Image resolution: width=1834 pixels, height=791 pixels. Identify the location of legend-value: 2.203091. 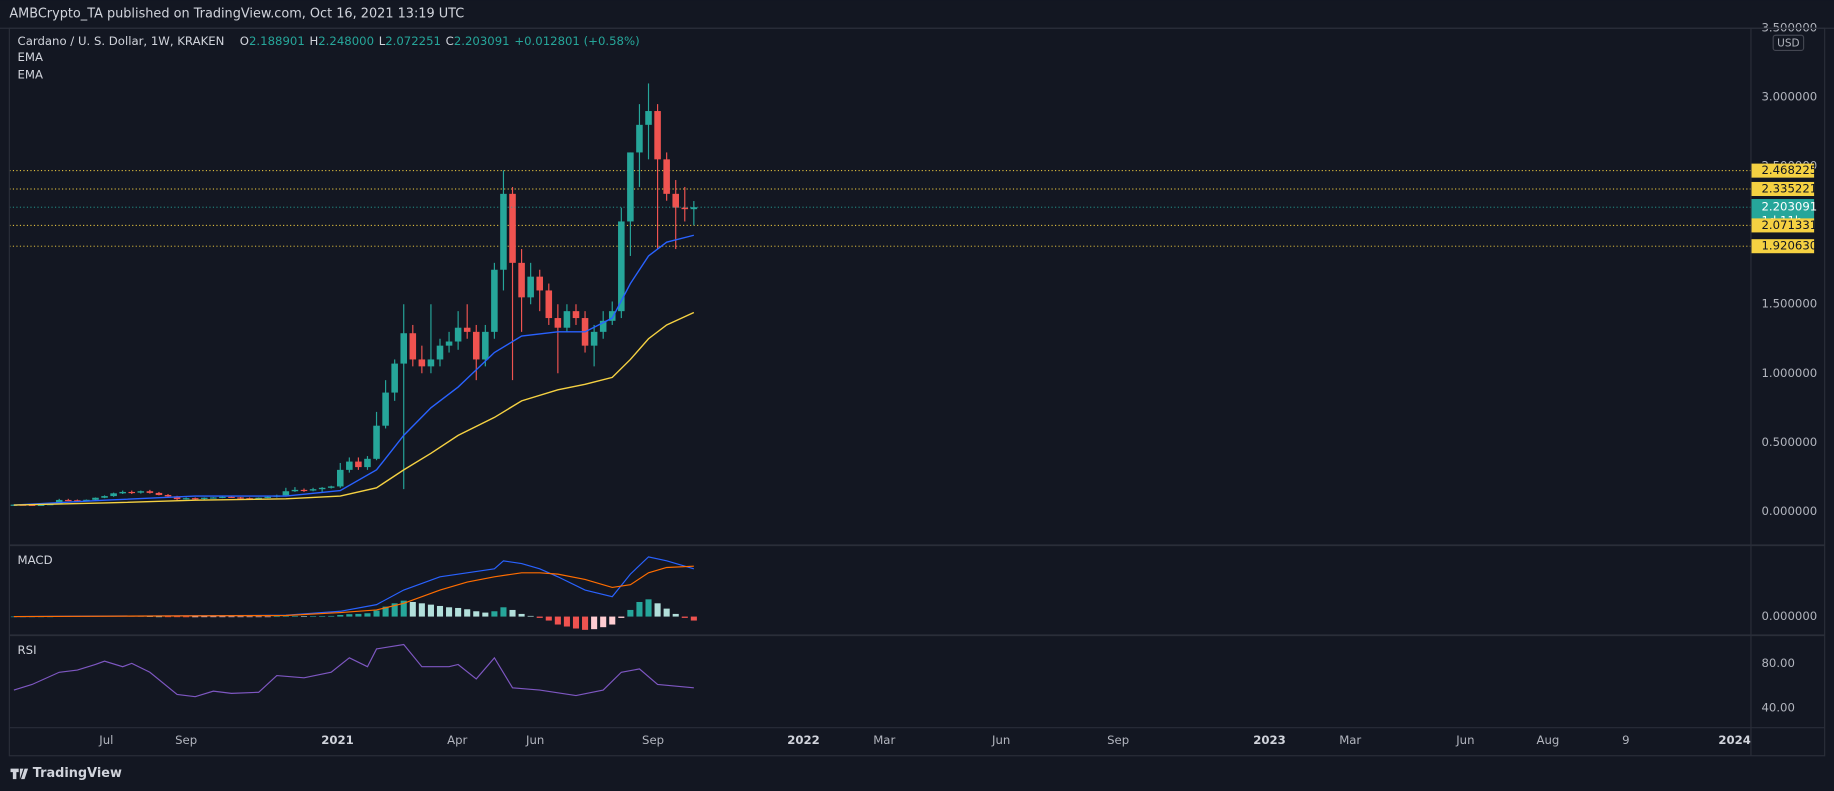
(482, 41).